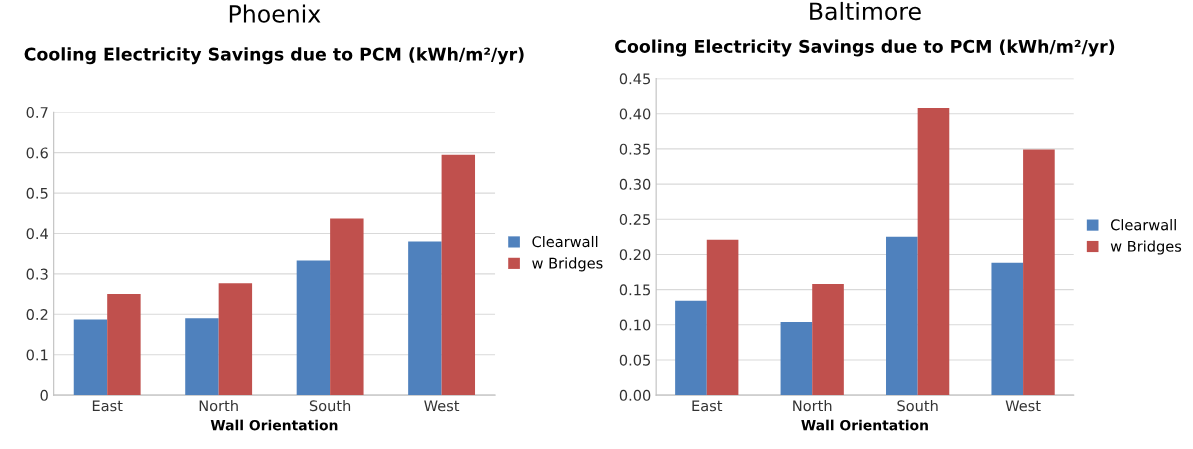 This screenshot has width=1193, height=449. What do you see at coordinates (37, 193) in the screenshot?
I see `y-tick-label: 0.5` at bounding box center [37, 193].